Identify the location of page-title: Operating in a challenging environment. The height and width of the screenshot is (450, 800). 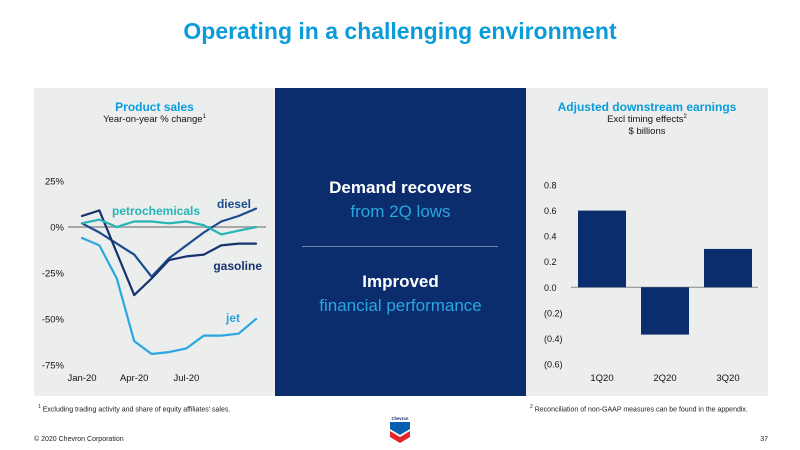
(400, 31).